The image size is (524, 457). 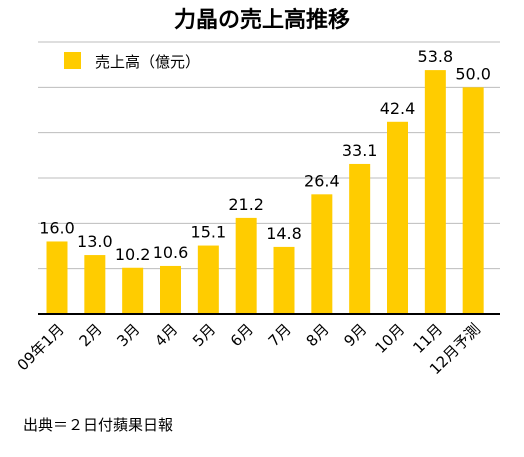 I want to click on x-tick-label-5: 5月, so click(x=204, y=335).